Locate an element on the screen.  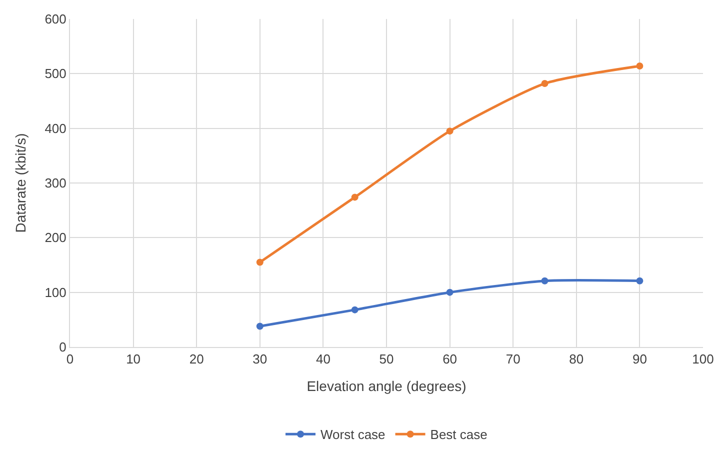
y-tick-label: 600 is located at coordinates (55, 19).